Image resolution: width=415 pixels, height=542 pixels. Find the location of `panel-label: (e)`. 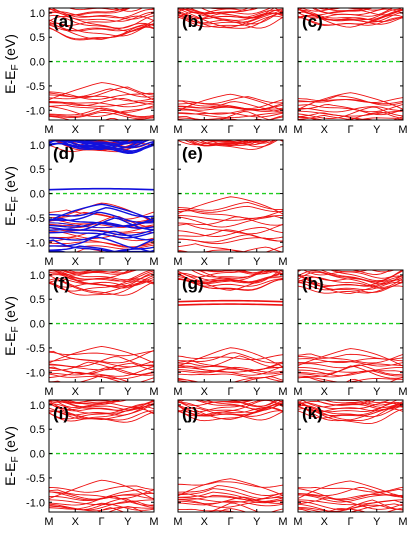

panel-label: (e) is located at coordinates (192, 153).